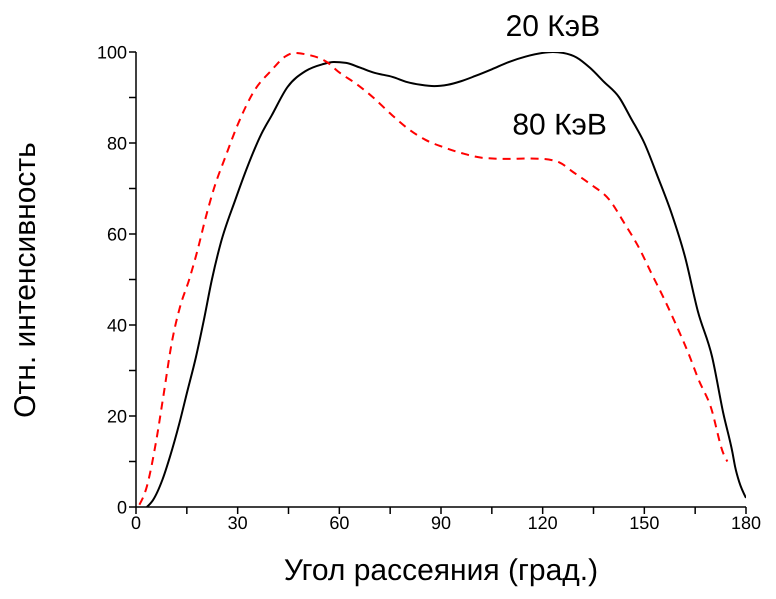 This screenshot has height=599, width=776. What do you see at coordinates (111, 52) in the screenshot?
I see `y-tick-label: 100` at bounding box center [111, 52].